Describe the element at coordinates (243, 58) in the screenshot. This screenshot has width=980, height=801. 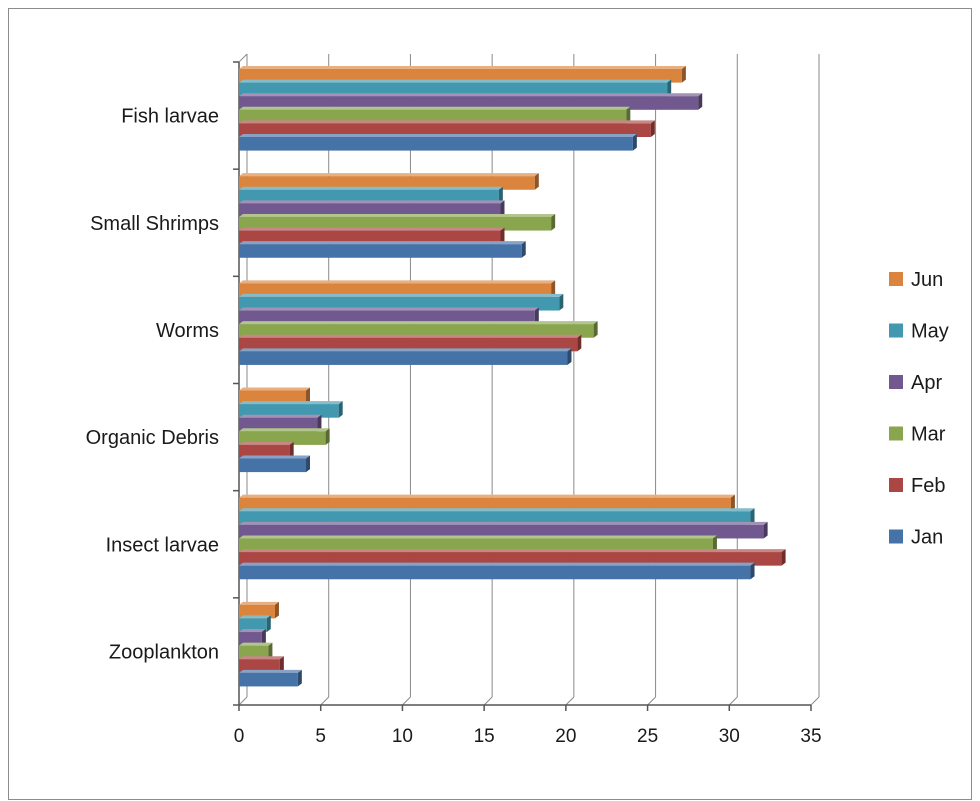
I see `y-axis-depth-top` at that location.